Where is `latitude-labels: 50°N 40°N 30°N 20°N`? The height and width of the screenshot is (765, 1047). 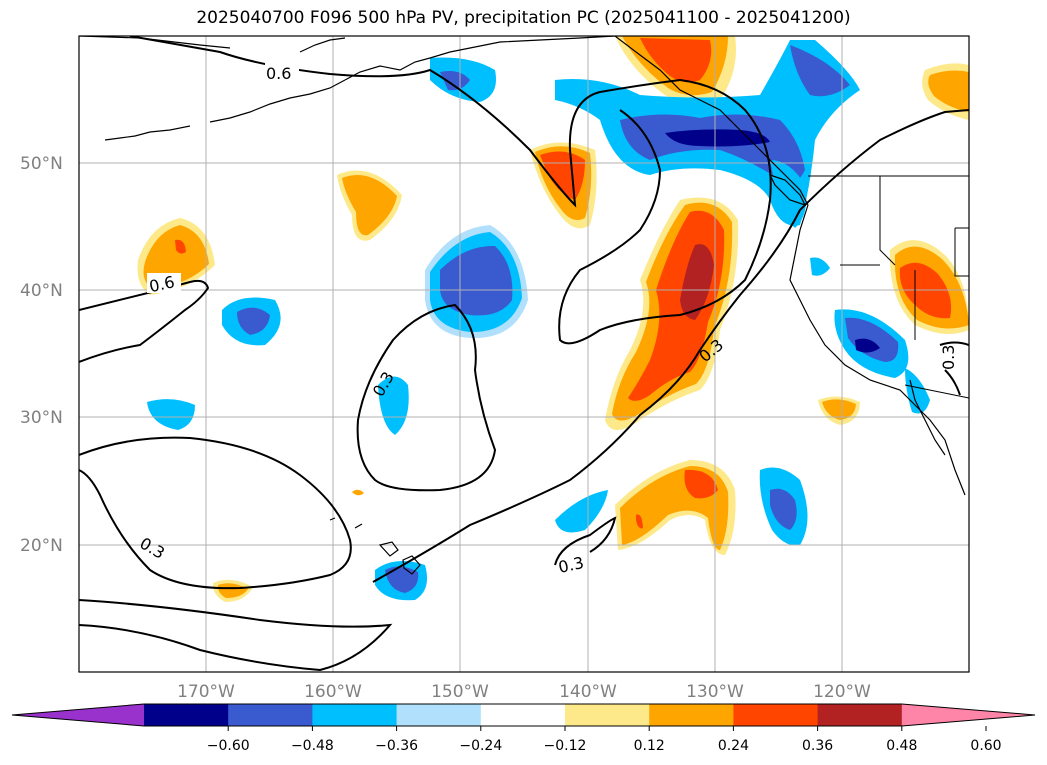 latitude-labels: 50°N 40°N 30°N 20°N is located at coordinates (41, 355).